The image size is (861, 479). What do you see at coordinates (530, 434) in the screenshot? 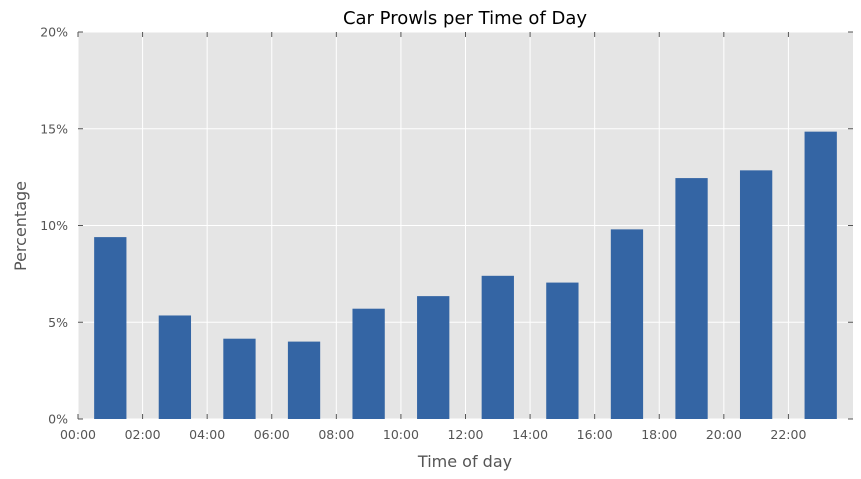
I see `x-tick-label: 14:00` at bounding box center [530, 434].